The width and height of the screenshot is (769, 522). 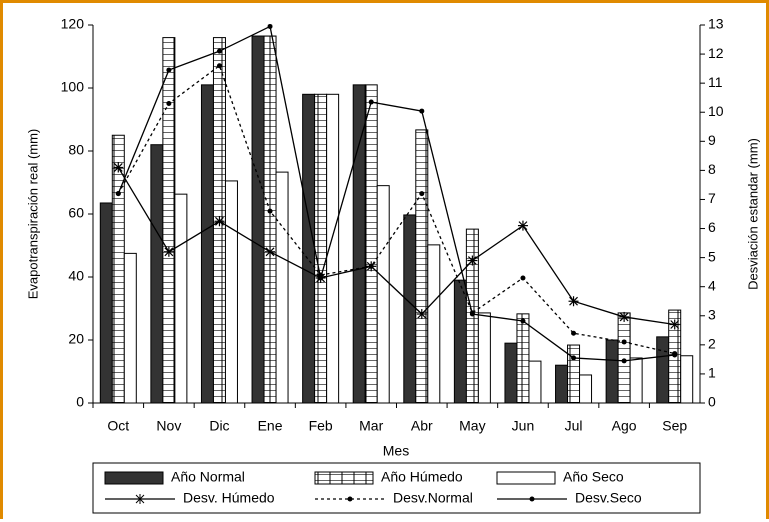 What do you see at coordinates (396, 451) in the screenshot?
I see `x-axis-label: Mes` at bounding box center [396, 451].